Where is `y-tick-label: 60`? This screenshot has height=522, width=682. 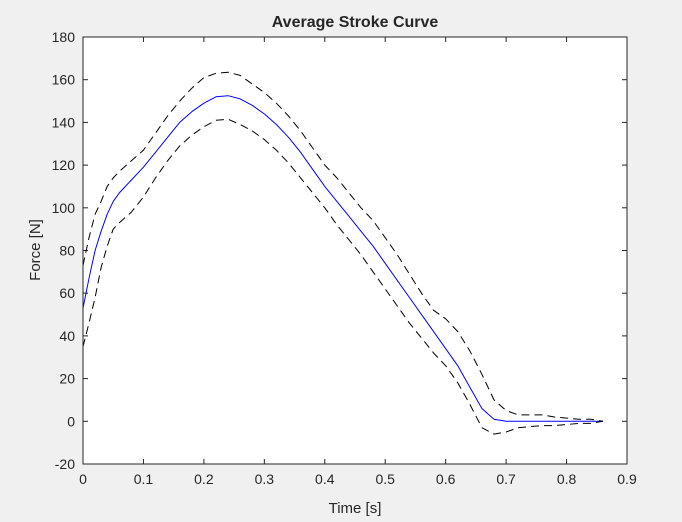
y-tick-label: 60 is located at coordinates (67, 293).